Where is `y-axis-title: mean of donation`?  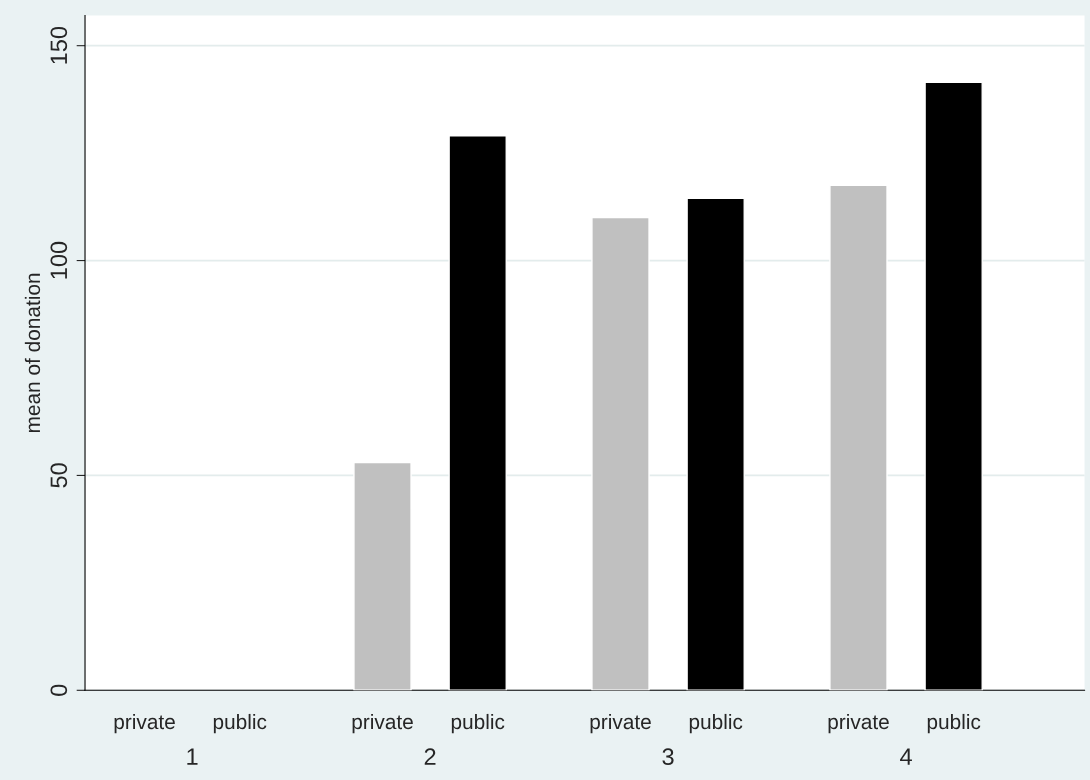
y-axis-title: mean of donation is located at coordinates (32, 353).